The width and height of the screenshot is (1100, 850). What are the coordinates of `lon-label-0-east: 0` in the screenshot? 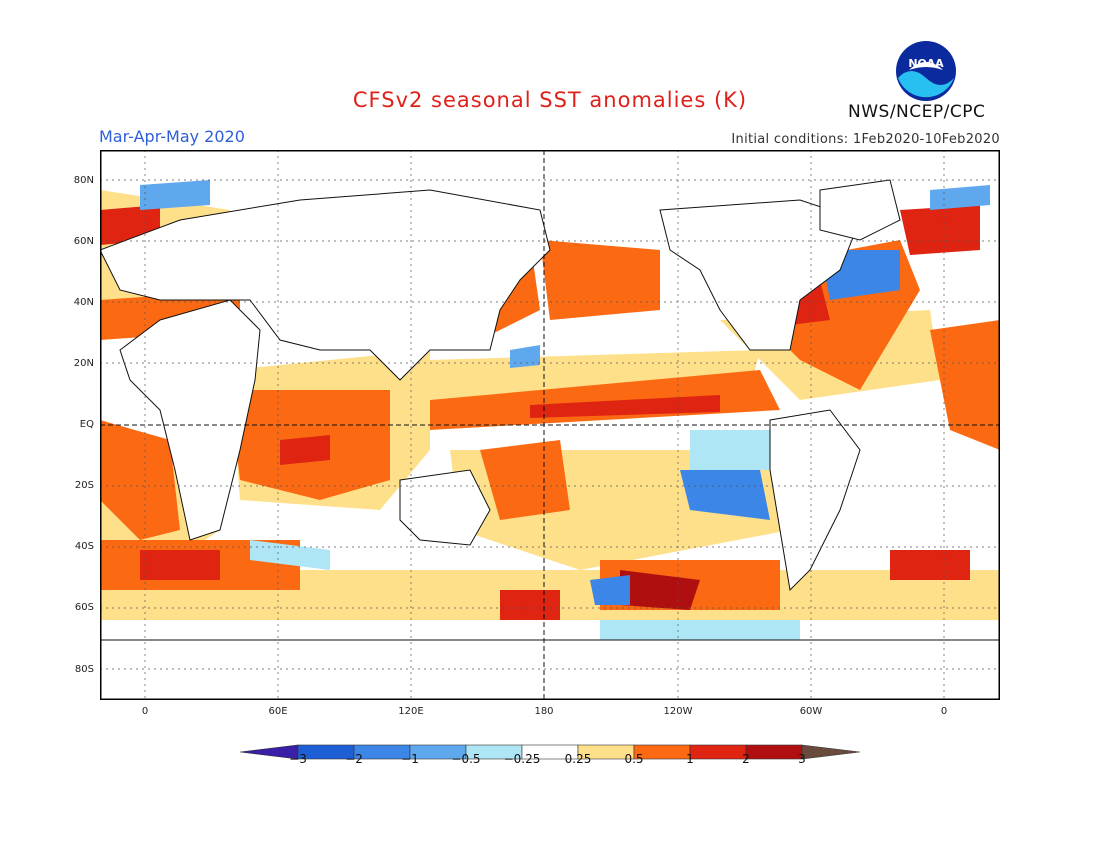 It's located at (944, 711).